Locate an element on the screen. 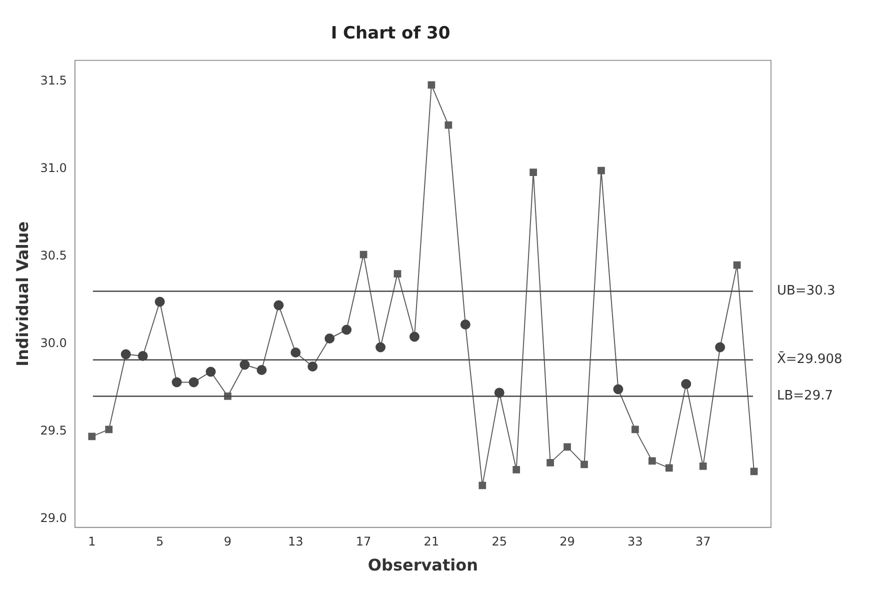 The height and width of the screenshot is (590, 879). x-tick-label: 37 is located at coordinates (703, 541).